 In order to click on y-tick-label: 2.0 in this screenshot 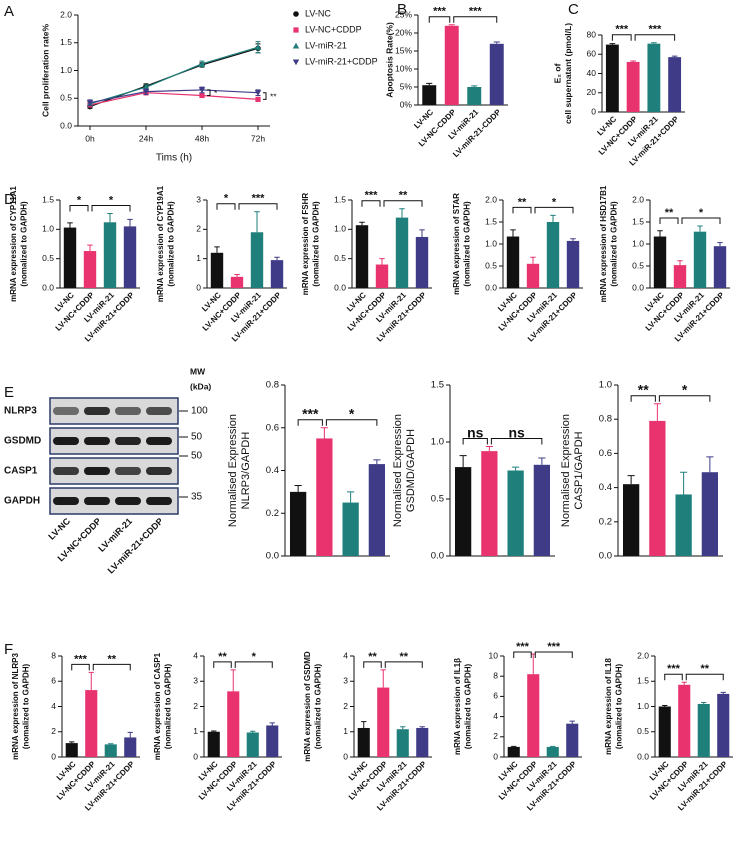, I will do `click(491, 199)`.